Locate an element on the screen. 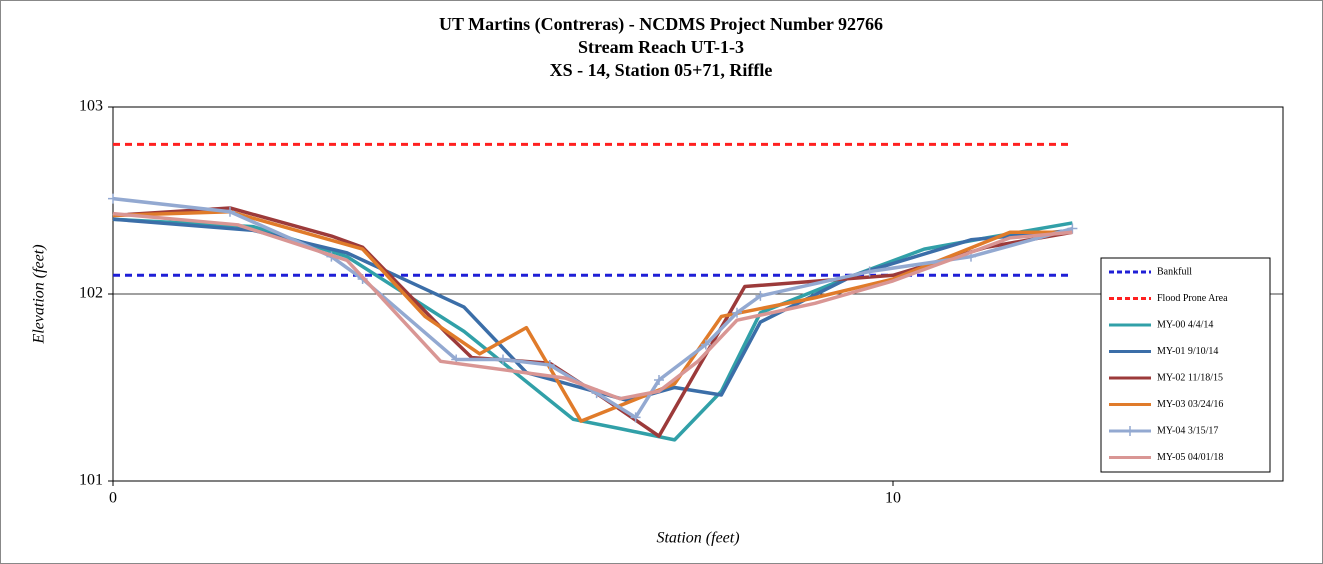 This screenshot has height=564, width=1323. legend-label: MY-04 3/15/17 is located at coordinates (1187, 430).